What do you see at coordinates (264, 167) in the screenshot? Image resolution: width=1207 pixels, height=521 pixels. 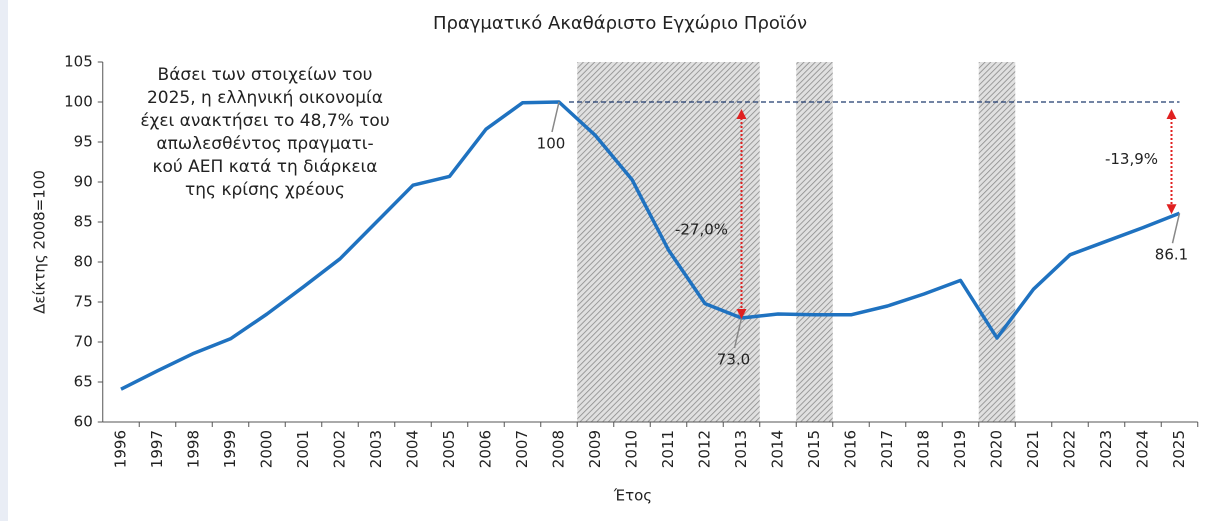 I see `note-line: κού ΑΕΠ κατά τη διάρκεια` at bounding box center [264, 167].